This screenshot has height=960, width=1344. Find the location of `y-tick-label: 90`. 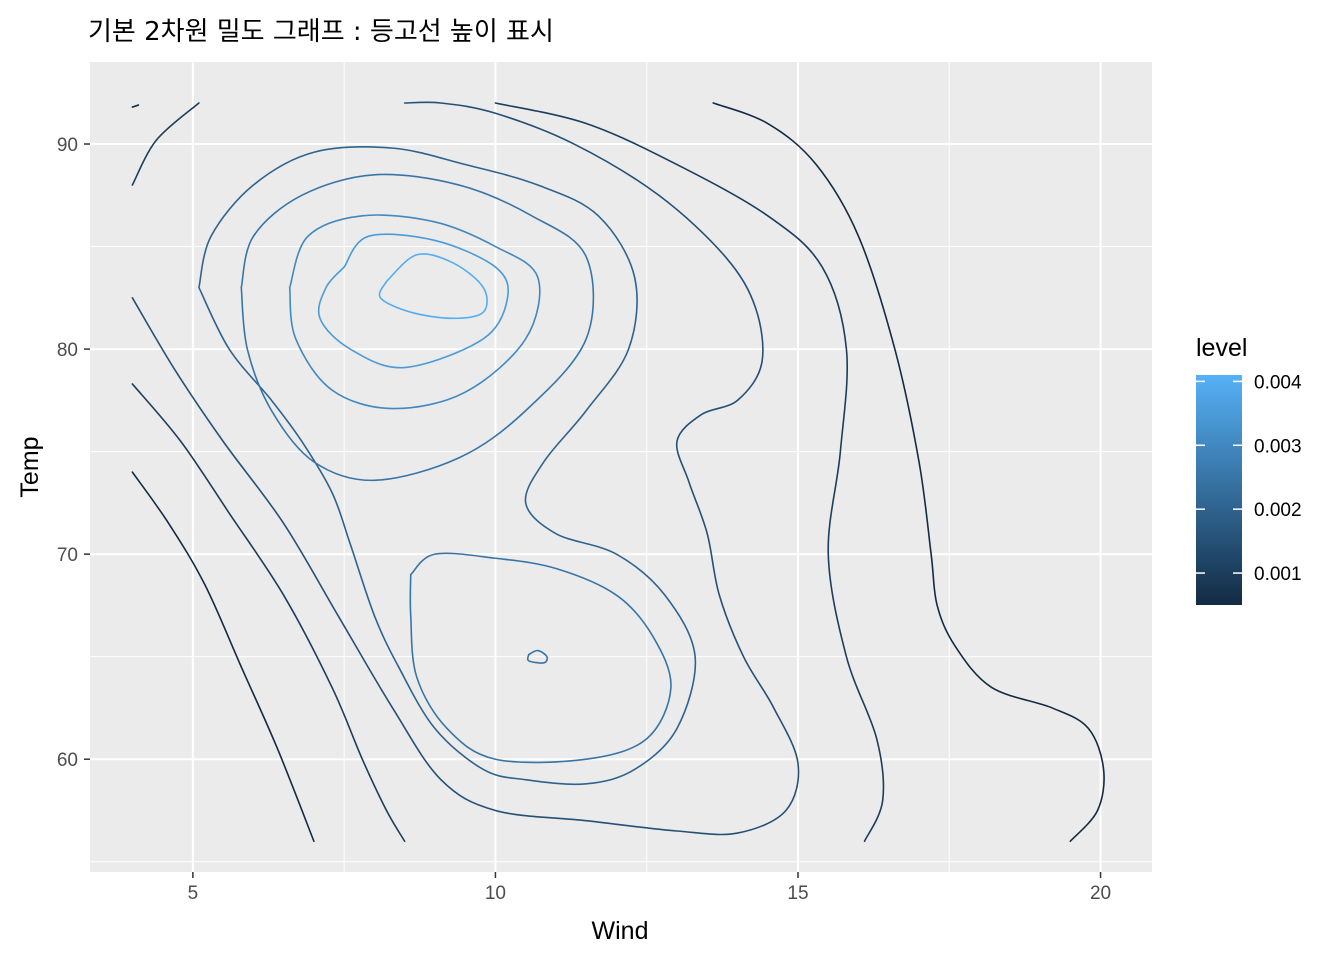

y-tick-label: 90 is located at coordinates (67, 145).